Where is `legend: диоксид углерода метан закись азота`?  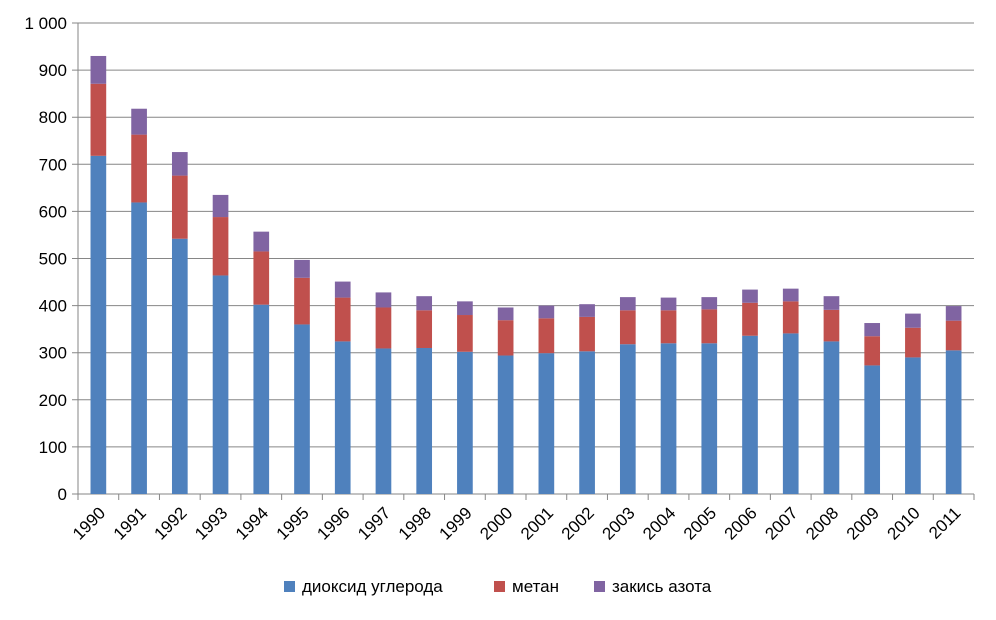 legend: диоксид углерода метан закись азота is located at coordinates (498, 586).